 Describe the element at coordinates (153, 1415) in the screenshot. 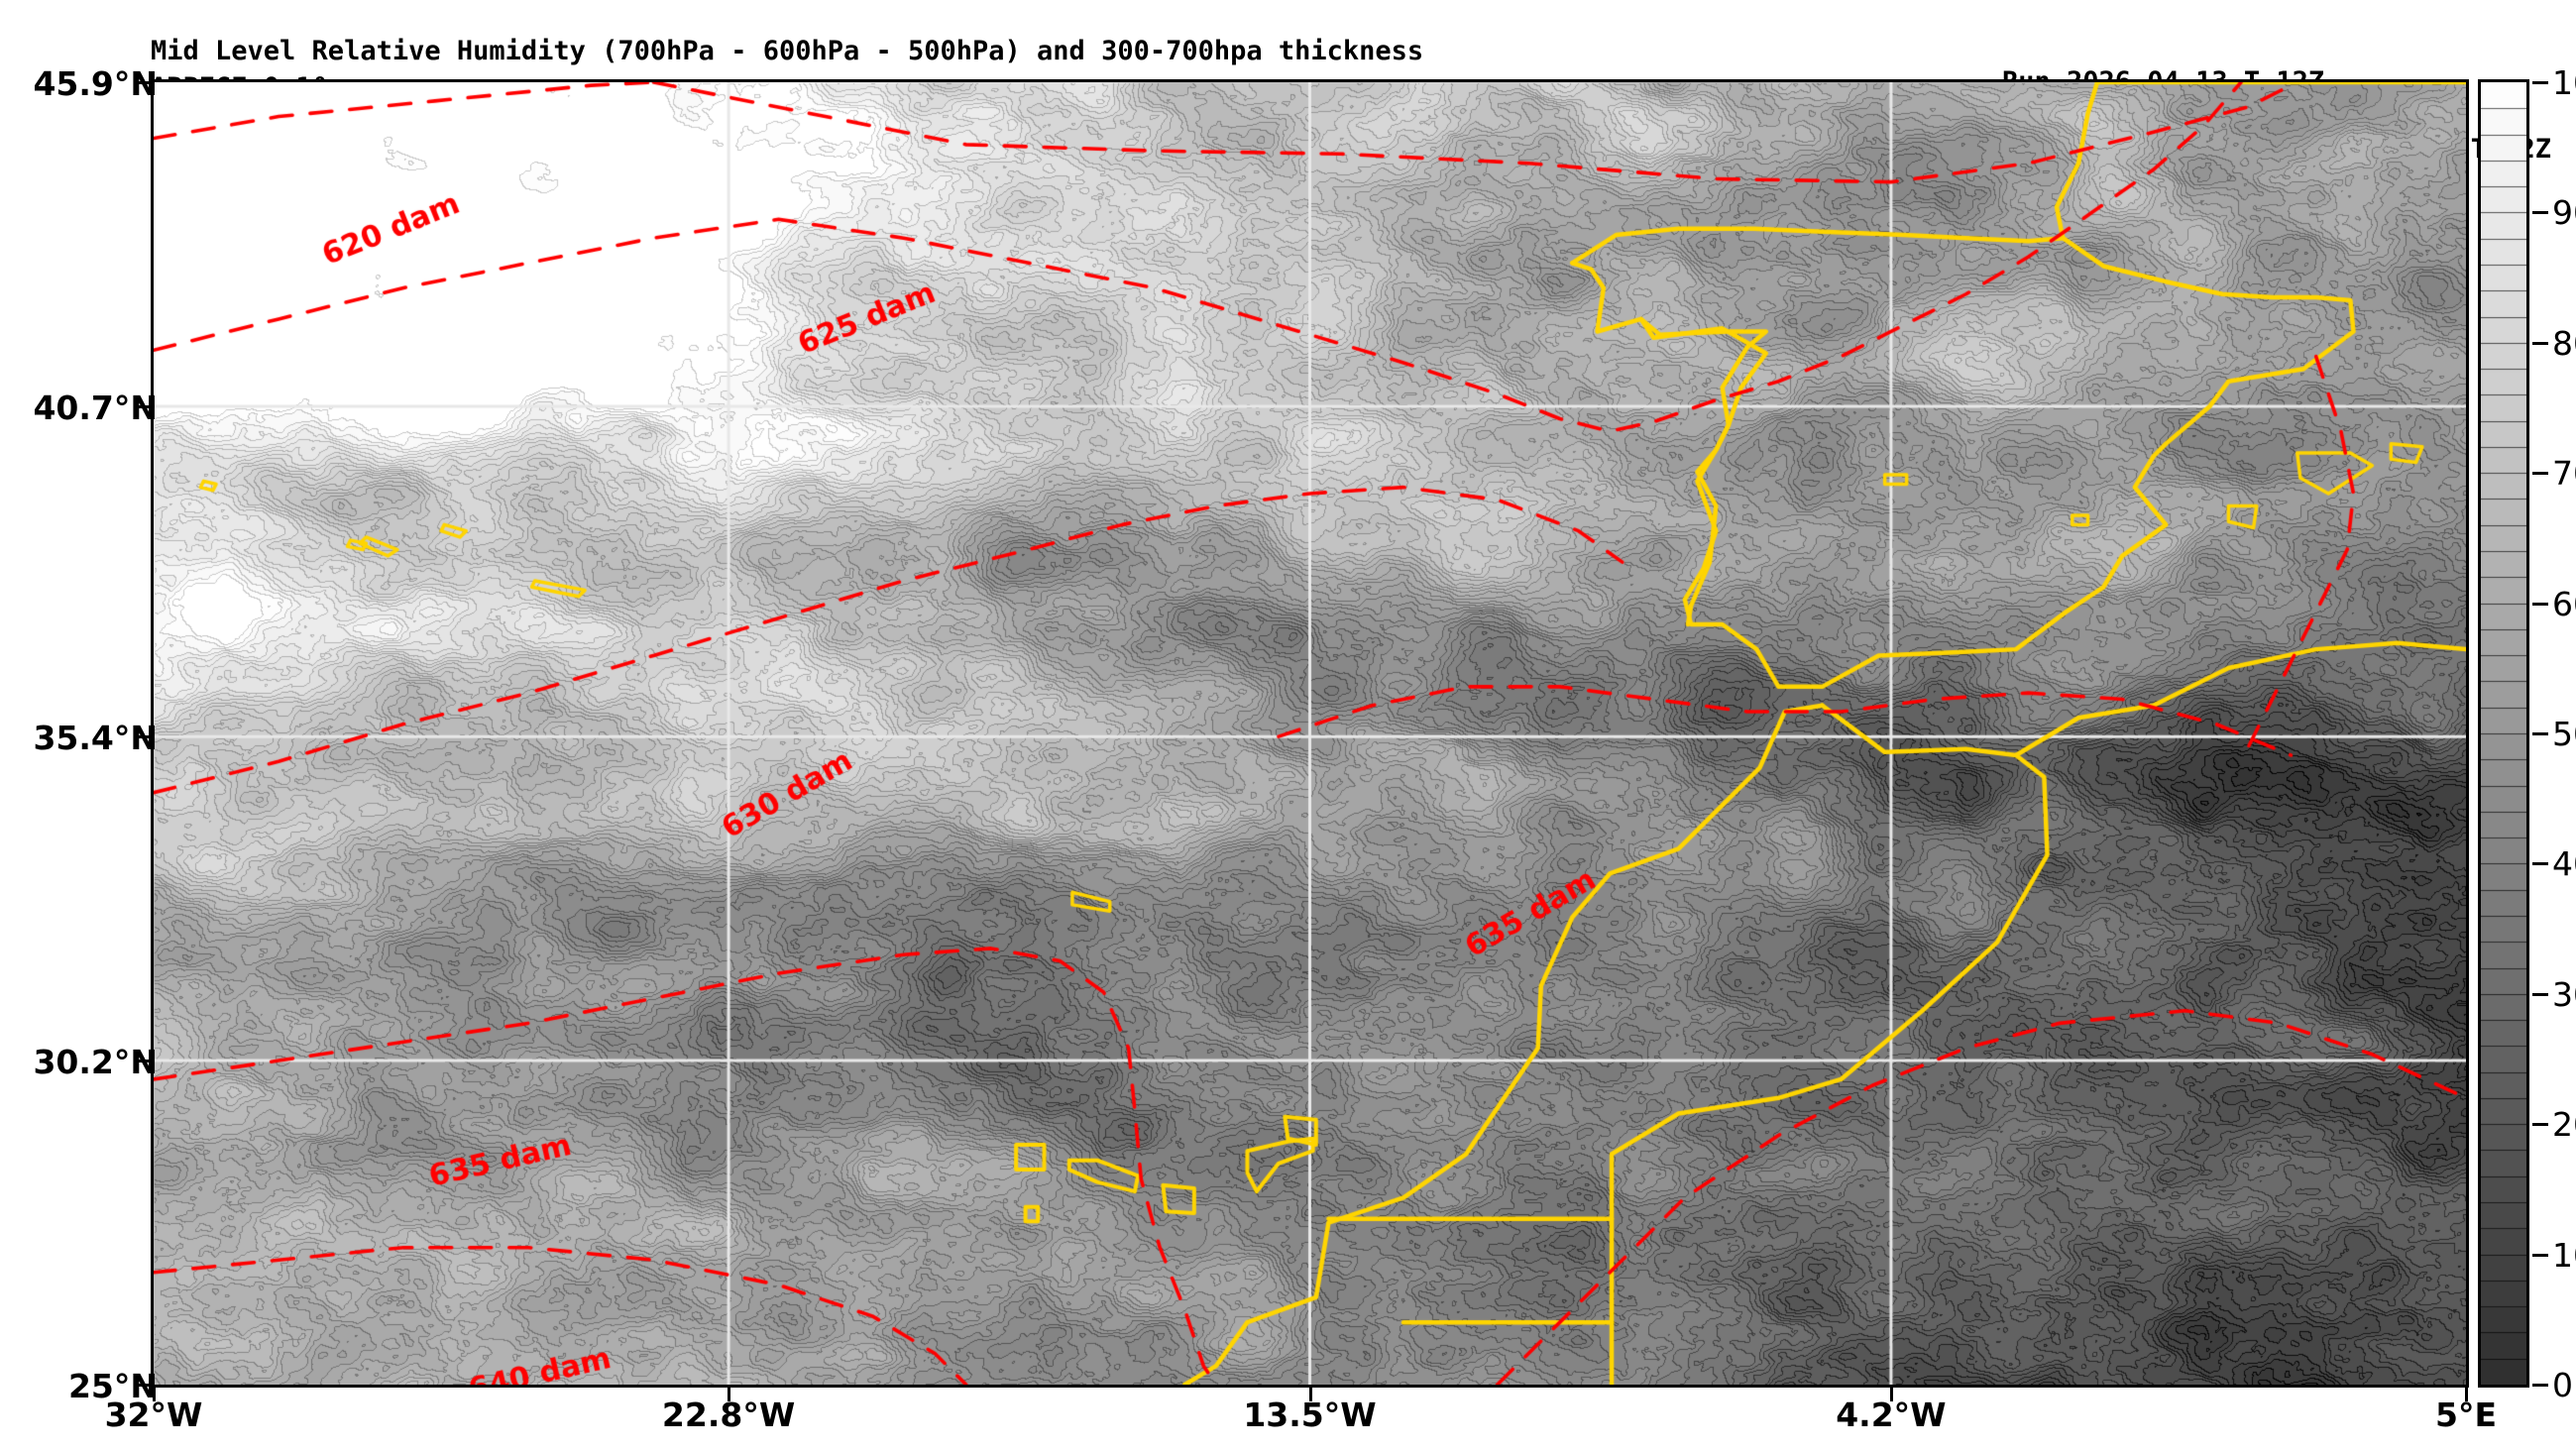

I see `x-axis-tick-label: 32°W` at that location.